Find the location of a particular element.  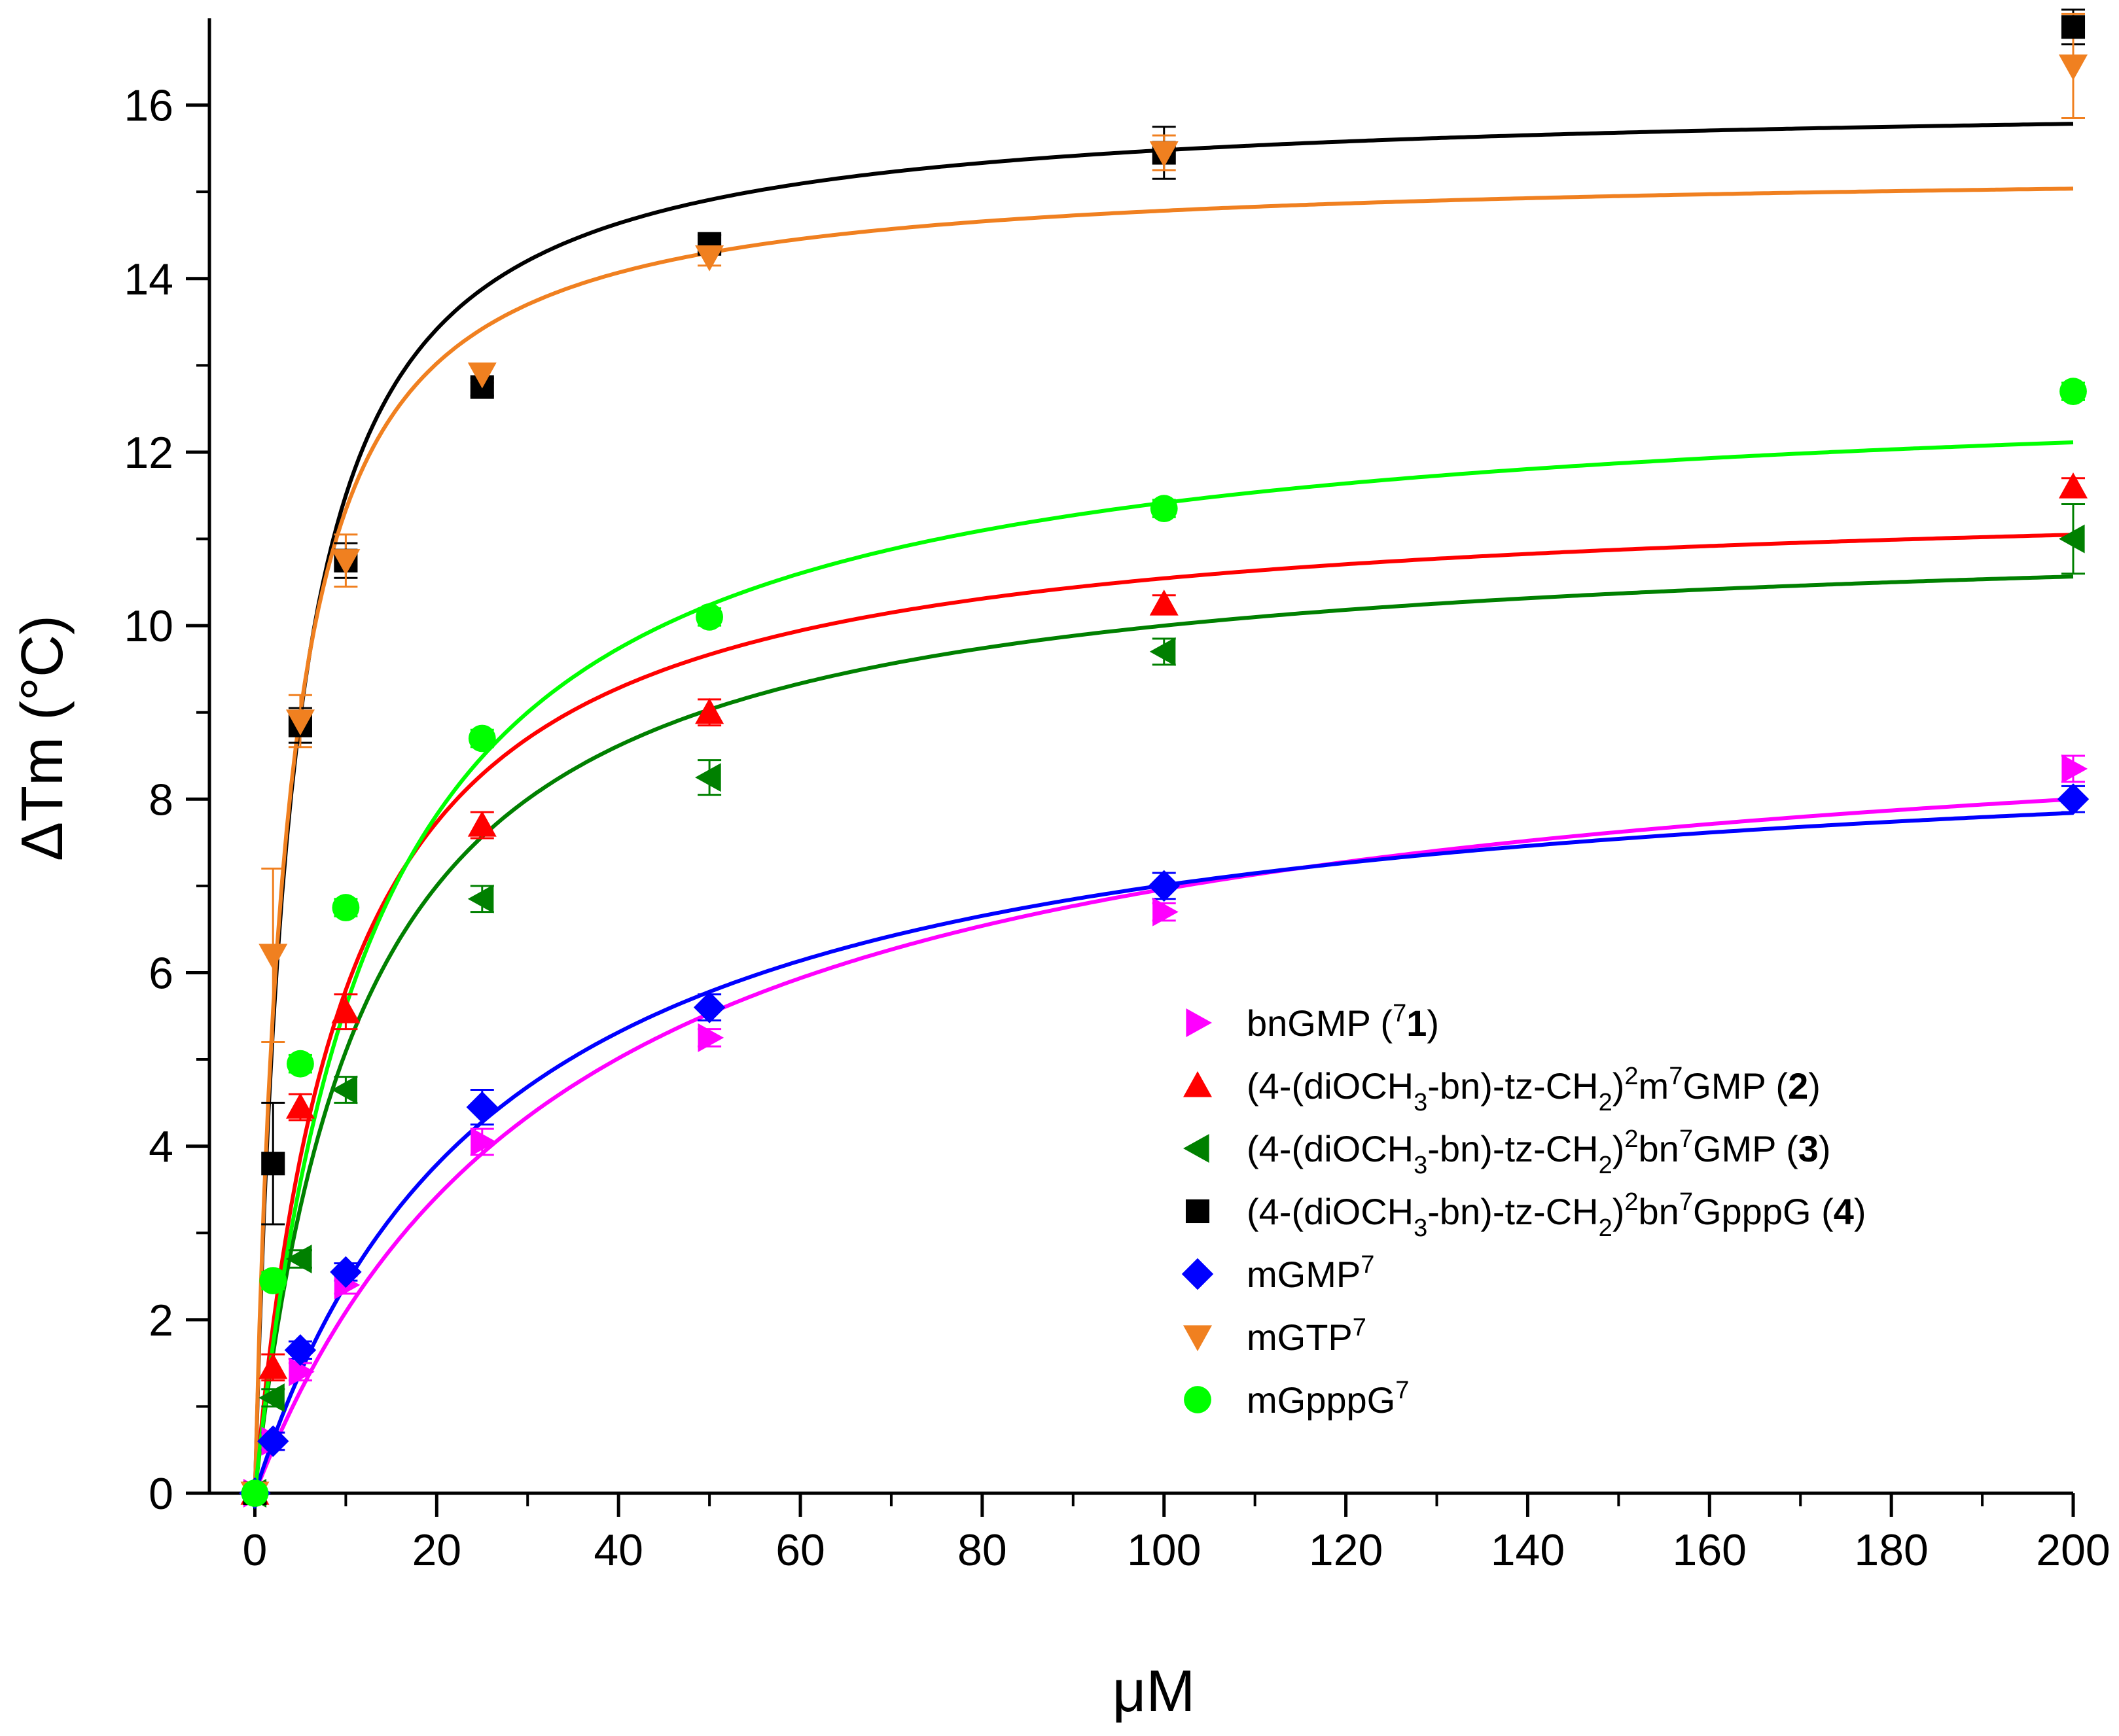

legend-label-2: (4-(diOCH3-bn)-tz-CH2)2m7GMP (2) is located at coordinates (1534, 1090).